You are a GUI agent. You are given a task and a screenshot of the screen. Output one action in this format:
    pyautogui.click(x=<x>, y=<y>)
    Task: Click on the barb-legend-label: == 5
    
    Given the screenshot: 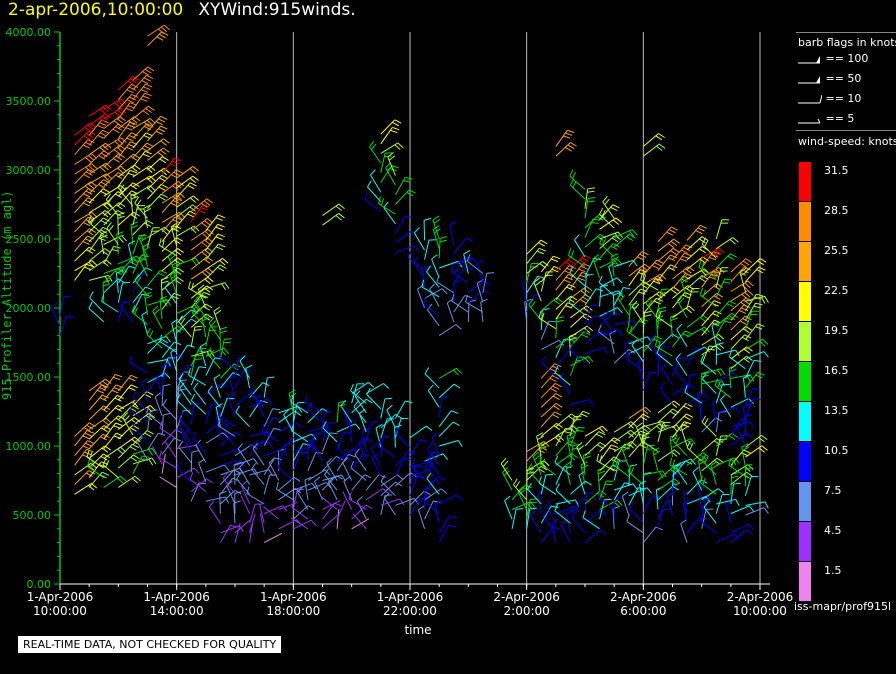 What is the action you would take?
    pyautogui.click(x=838, y=118)
    